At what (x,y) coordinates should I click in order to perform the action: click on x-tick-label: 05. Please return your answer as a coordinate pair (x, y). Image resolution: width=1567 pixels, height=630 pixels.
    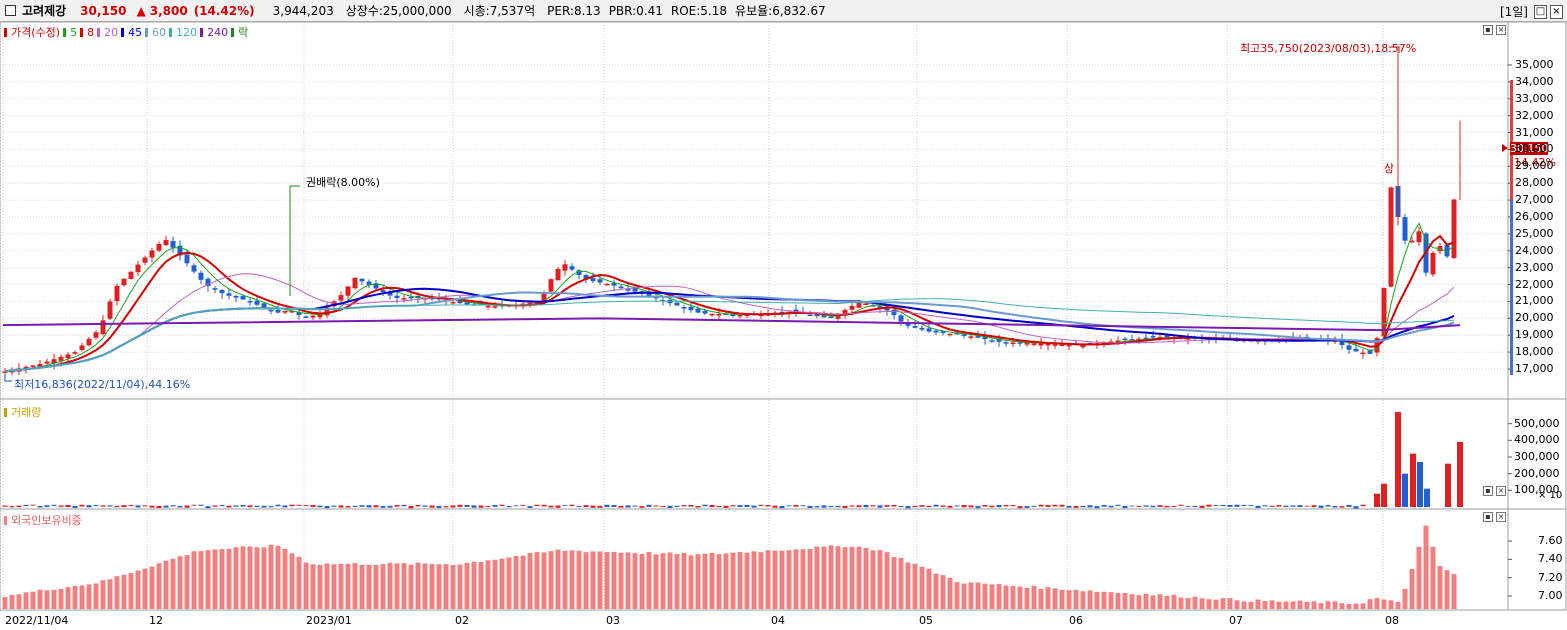
    Looking at the image, I should click on (926, 620).